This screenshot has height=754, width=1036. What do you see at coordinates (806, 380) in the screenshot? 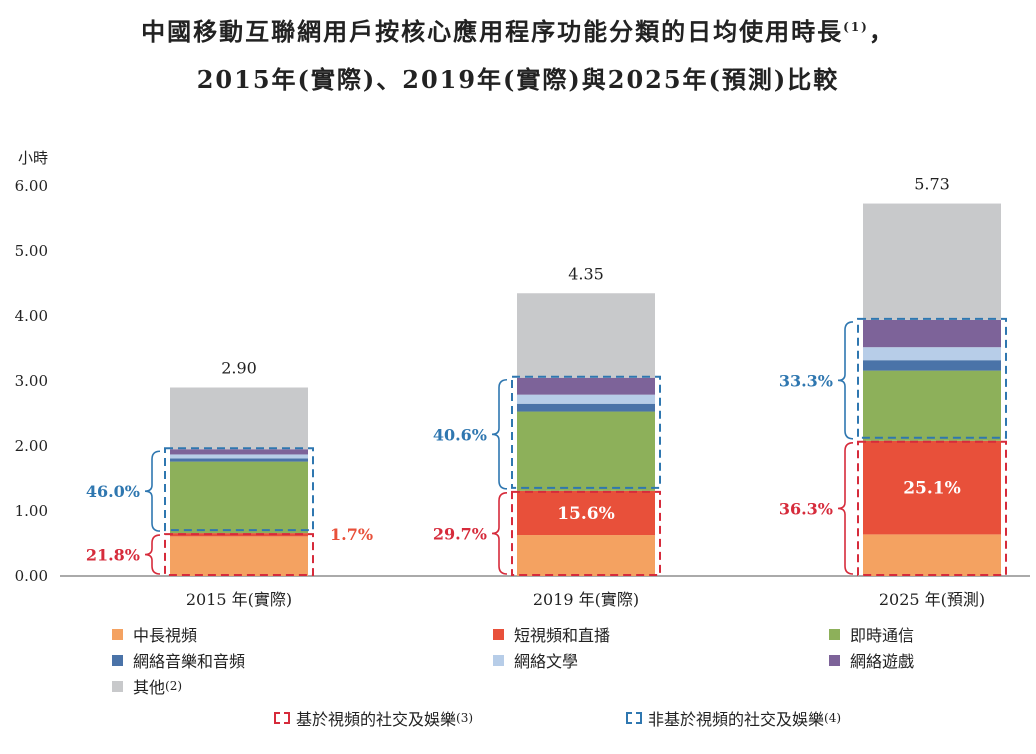
I see `group-share-label: 33.3%` at bounding box center [806, 380].